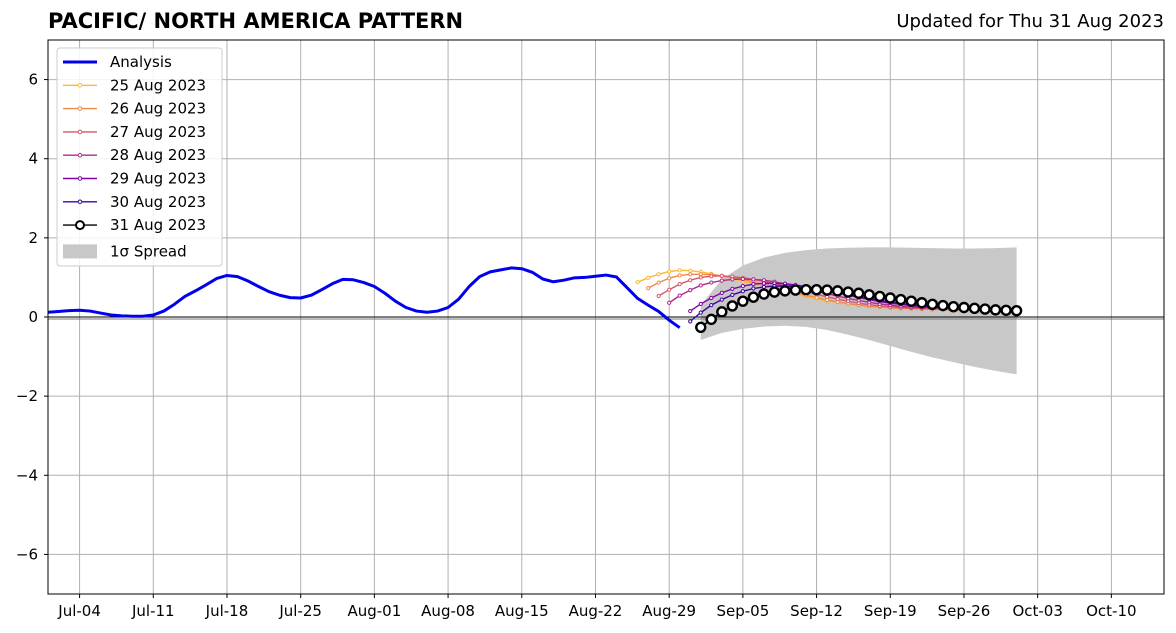  Describe the element at coordinates (227, 611) in the screenshot. I see `x-tick-label: Jul-18` at that location.